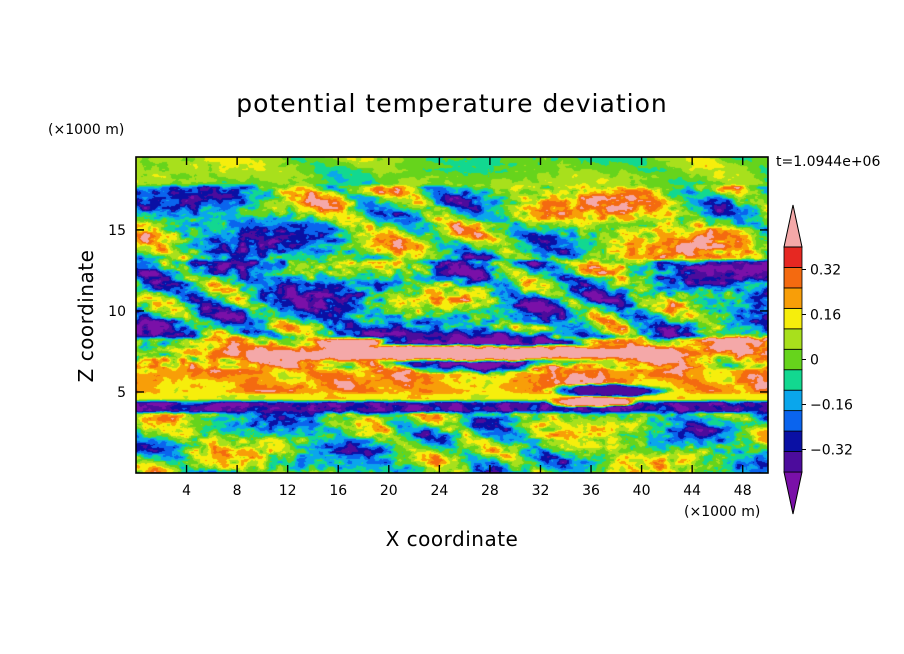 This screenshot has height=654, width=904. Describe the element at coordinates (439, 491) in the screenshot. I see `x-tick-label: 24` at that location.